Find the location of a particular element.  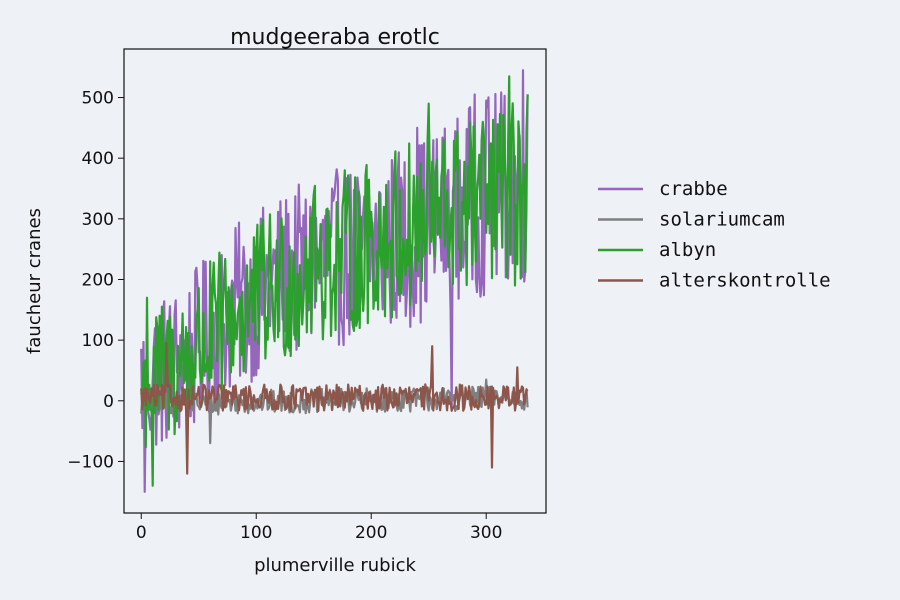

y-tick-label: 0 is located at coordinates (108, 402).